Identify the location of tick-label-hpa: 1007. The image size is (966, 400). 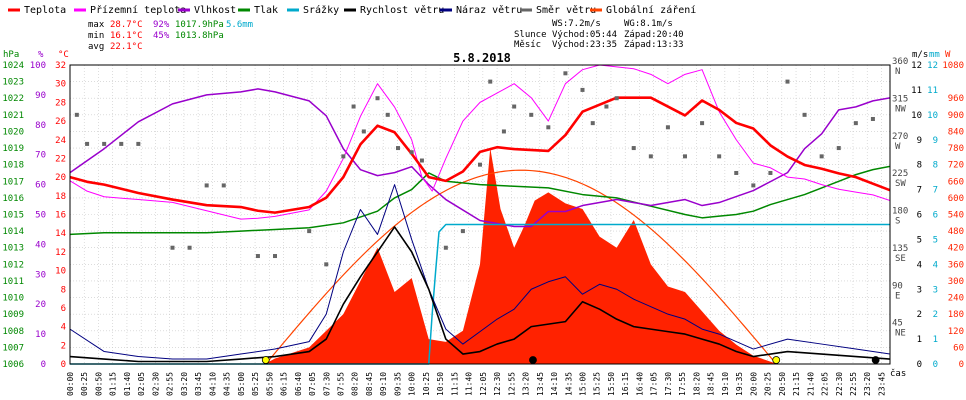
(13, 348).